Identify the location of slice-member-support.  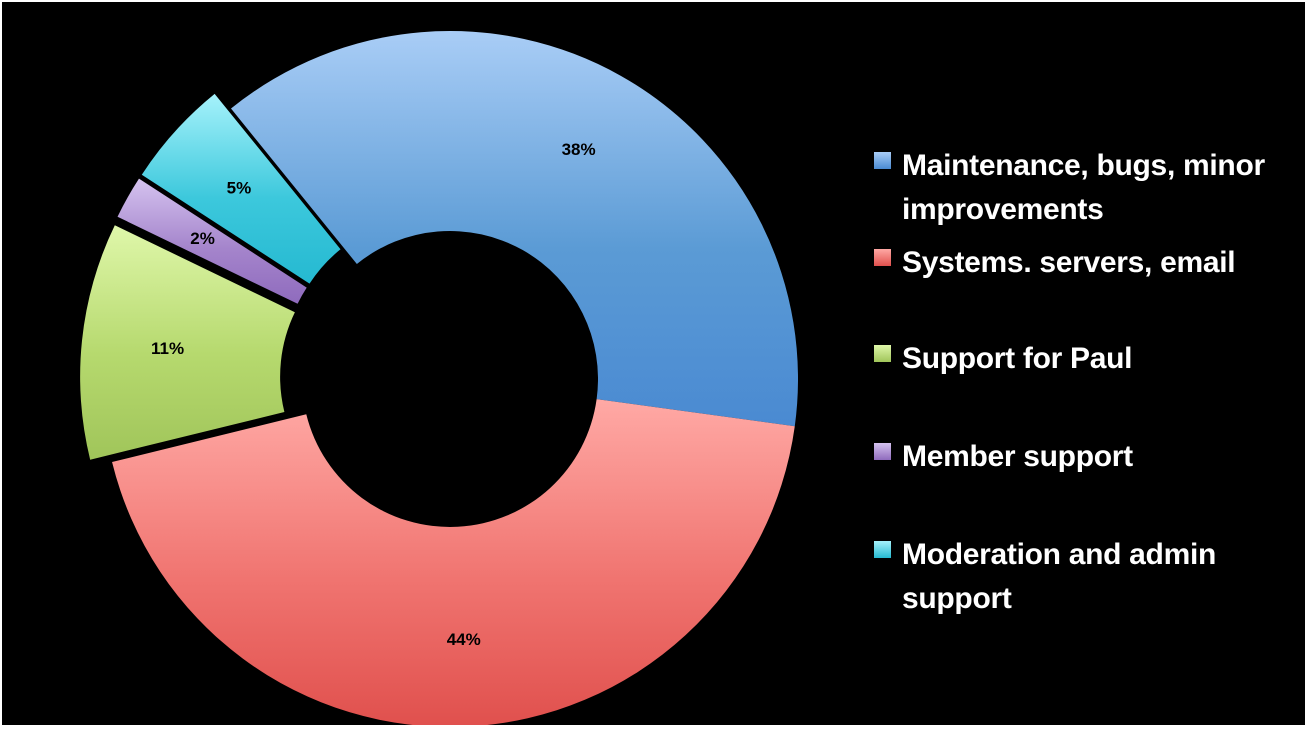
(212, 241).